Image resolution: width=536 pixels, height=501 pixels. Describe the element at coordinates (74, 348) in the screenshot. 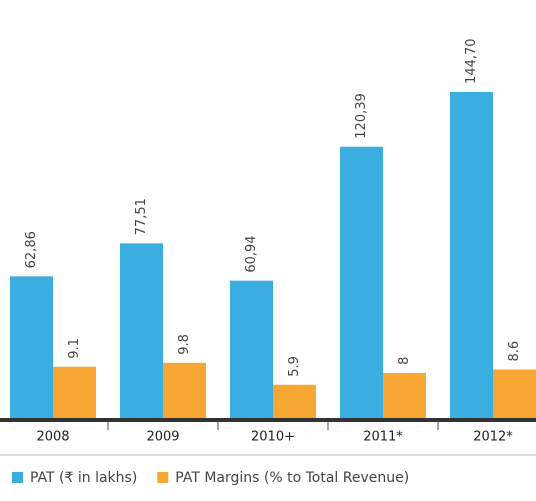

I see `value-label: 9.1` at that location.